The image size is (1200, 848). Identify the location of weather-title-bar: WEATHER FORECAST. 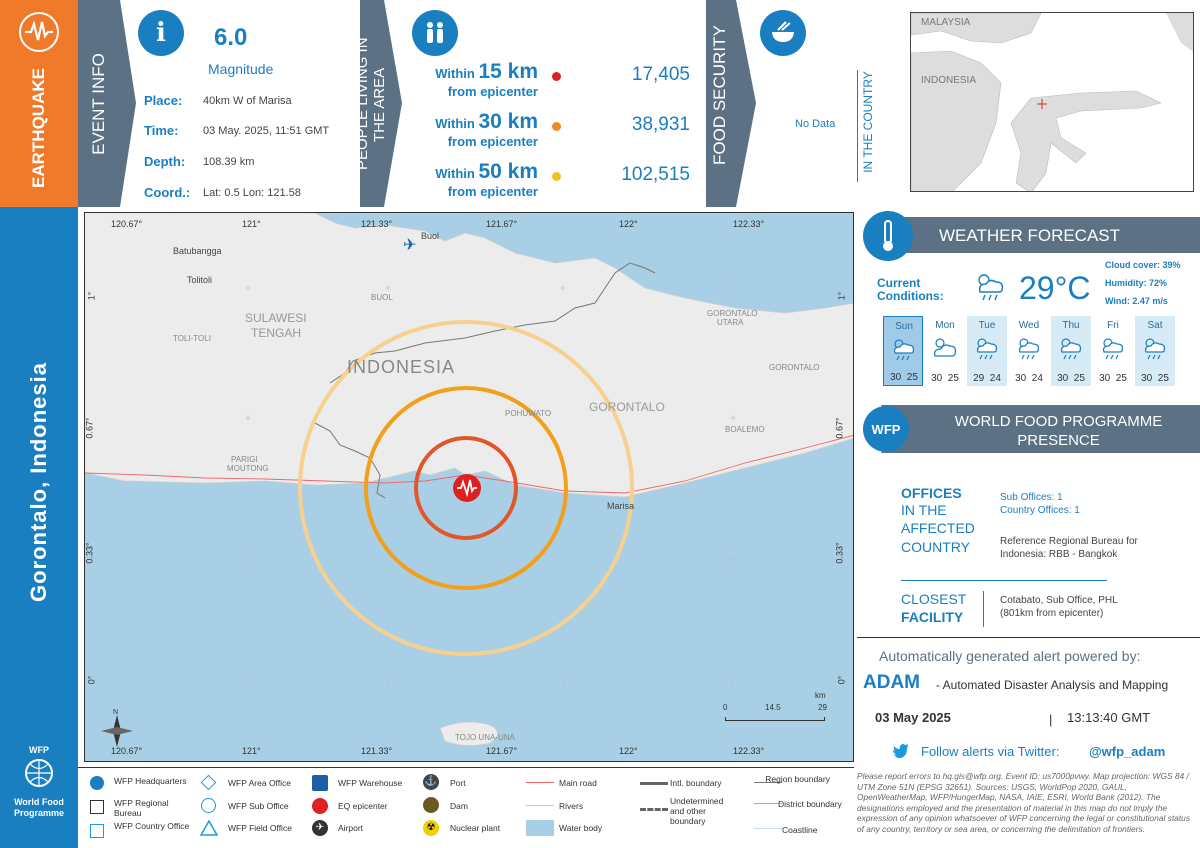
(1051, 235).